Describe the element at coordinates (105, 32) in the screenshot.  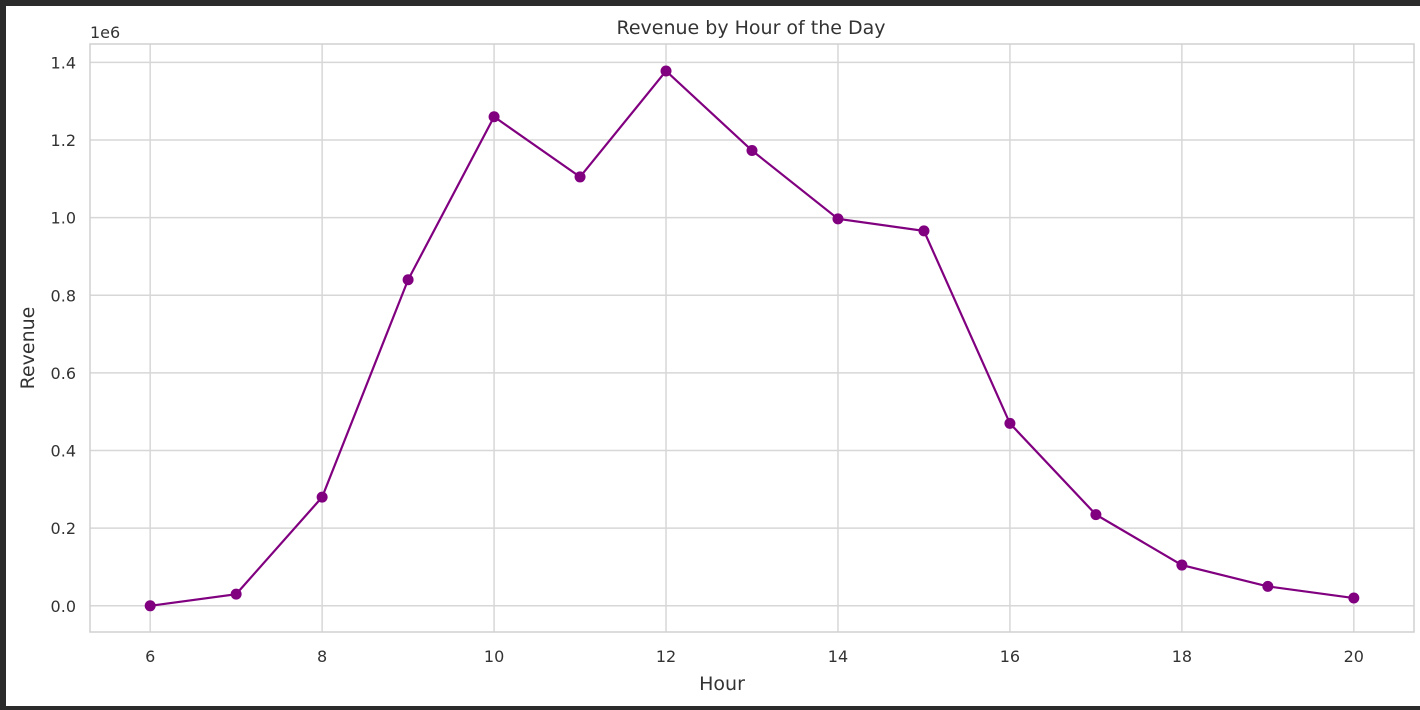
I see `y-scale-label: 1e6` at that location.